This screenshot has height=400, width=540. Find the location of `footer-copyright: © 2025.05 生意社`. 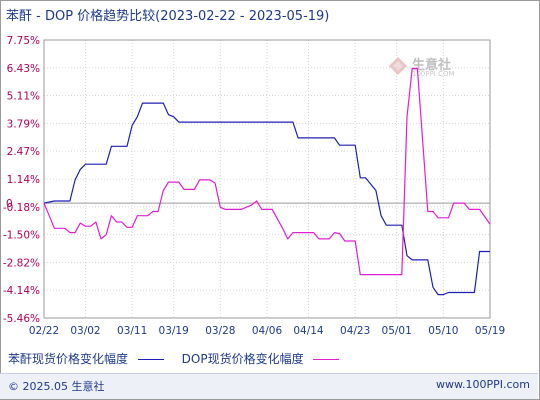

footer-copyright: © 2025.05 生意社 is located at coordinates (56, 386).